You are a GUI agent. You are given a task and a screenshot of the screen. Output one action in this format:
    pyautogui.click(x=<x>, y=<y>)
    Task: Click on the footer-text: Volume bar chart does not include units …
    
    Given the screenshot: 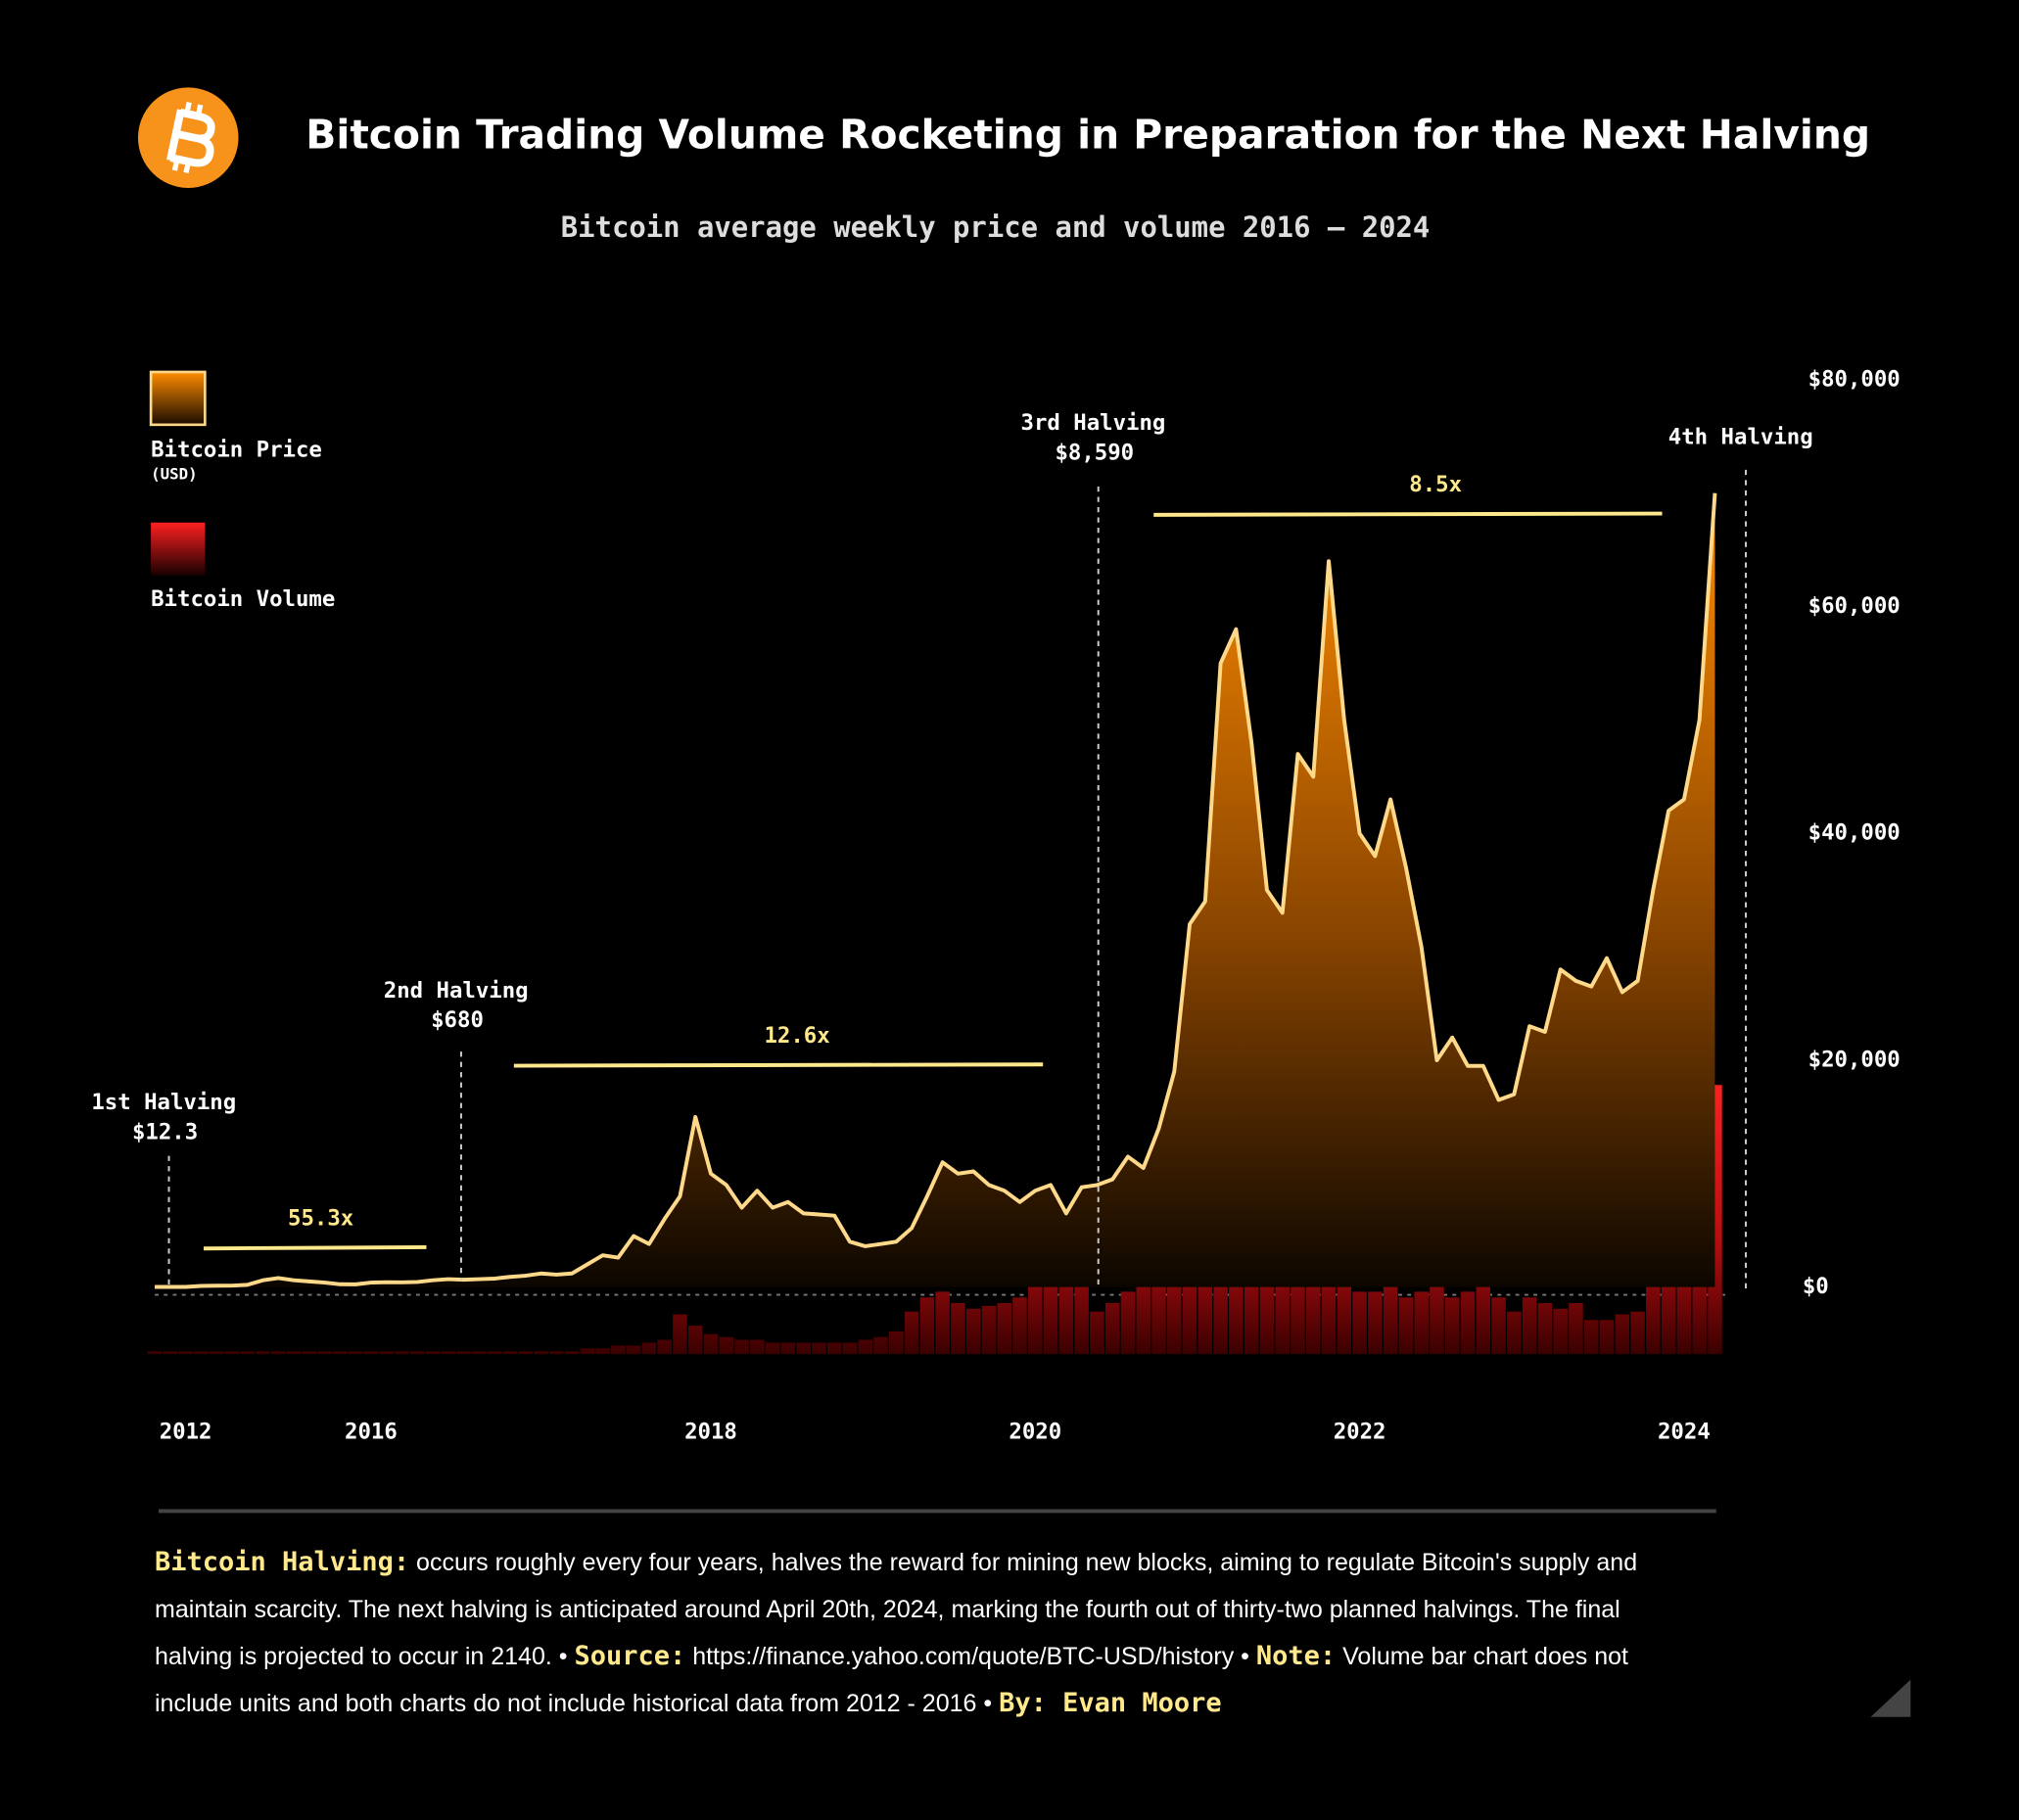 What is the action you would take?
    pyautogui.click(x=891, y=1680)
    